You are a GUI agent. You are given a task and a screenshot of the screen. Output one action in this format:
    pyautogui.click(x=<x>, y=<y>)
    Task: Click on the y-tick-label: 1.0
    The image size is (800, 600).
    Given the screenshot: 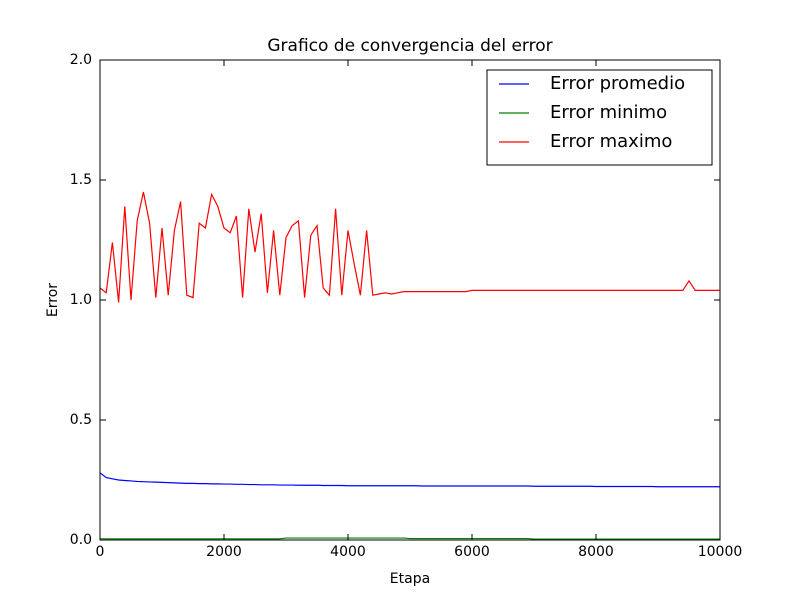 What is the action you would take?
    pyautogui.click(x=81, y=300)
    